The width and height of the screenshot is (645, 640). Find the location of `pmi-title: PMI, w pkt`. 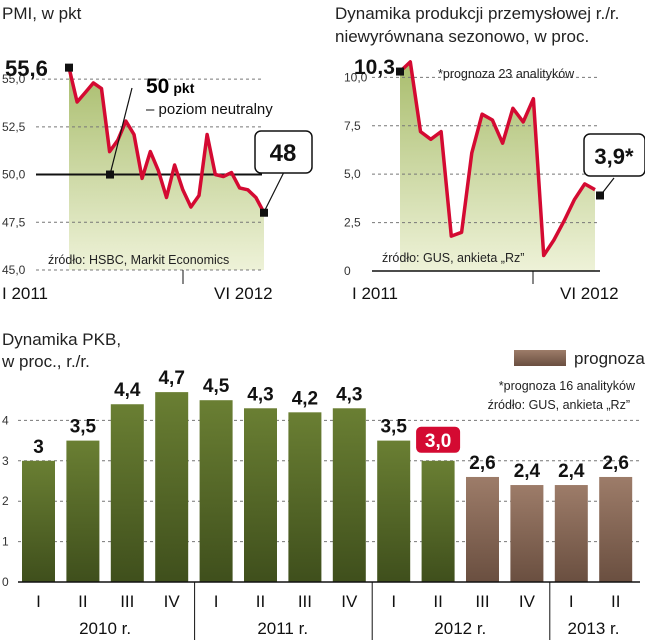

pmi-title: PMI, w pkt is located at coordinates (42, 13).